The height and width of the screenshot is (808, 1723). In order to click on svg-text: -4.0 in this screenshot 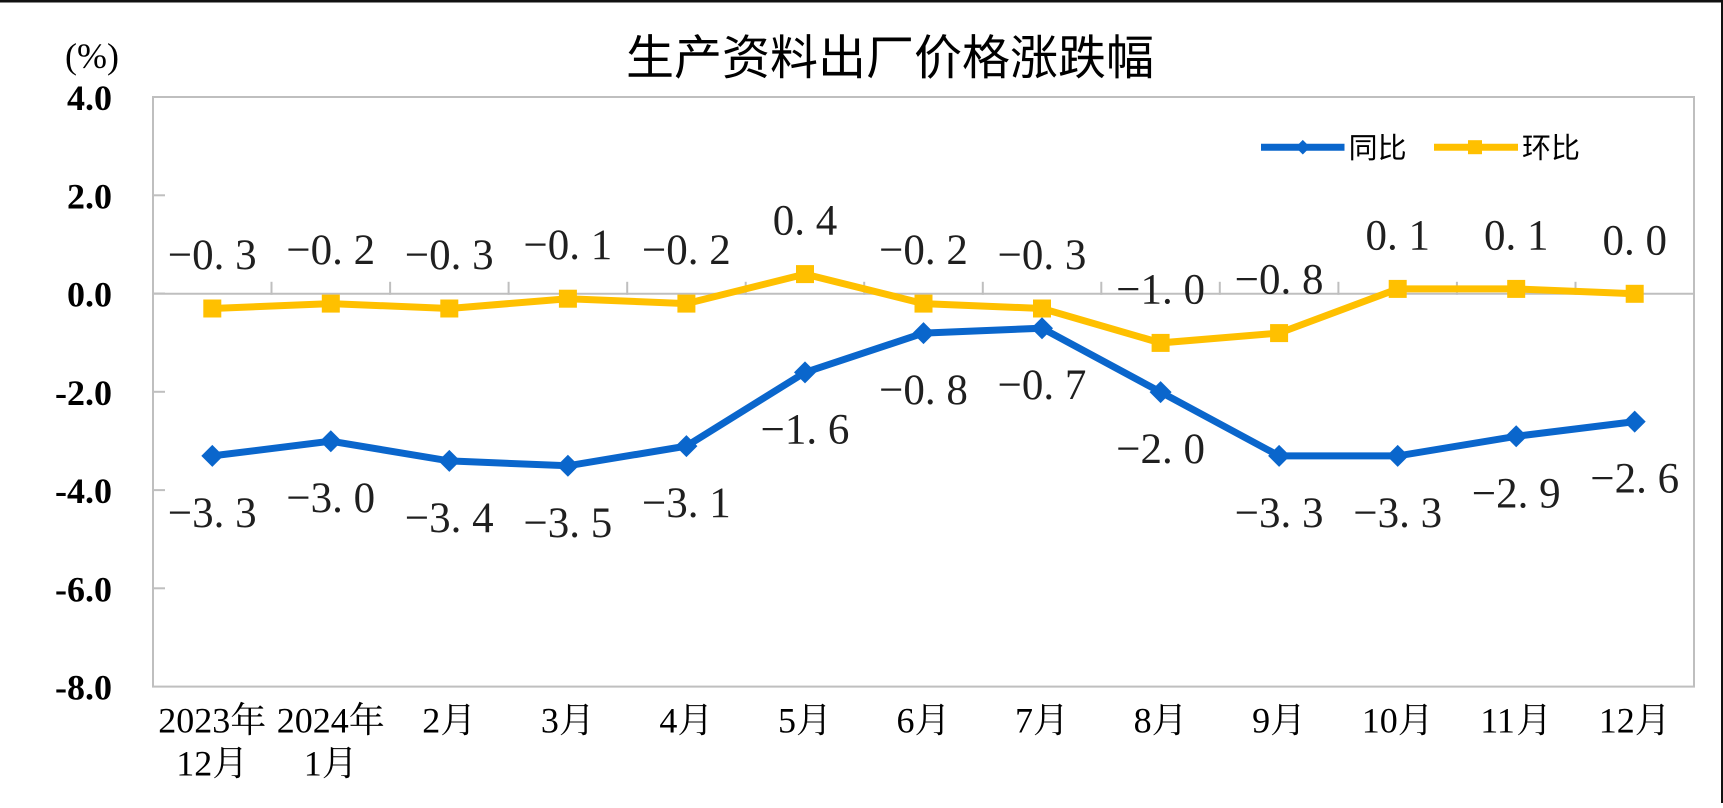, I will do `click(83, 491)`.